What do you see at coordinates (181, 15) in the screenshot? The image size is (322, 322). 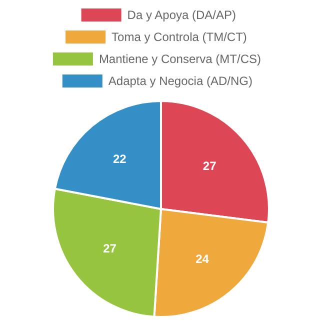 I see `legend-label: Da y Apoya (DA/AP)` at bounding box center [181, 15].